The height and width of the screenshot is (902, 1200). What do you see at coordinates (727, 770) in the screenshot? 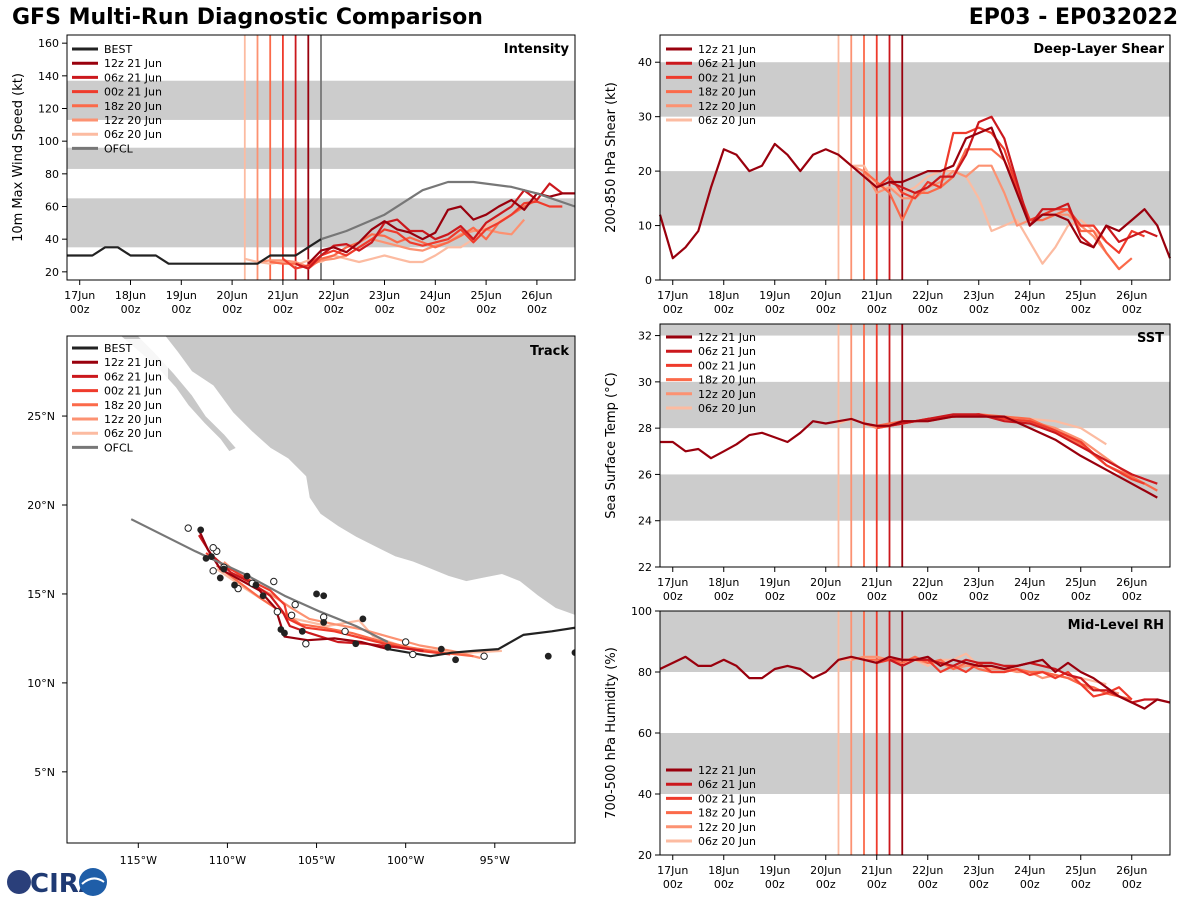
I see `rh-legend-label: 12z 21 Jun` at bounding box center [727, 770].